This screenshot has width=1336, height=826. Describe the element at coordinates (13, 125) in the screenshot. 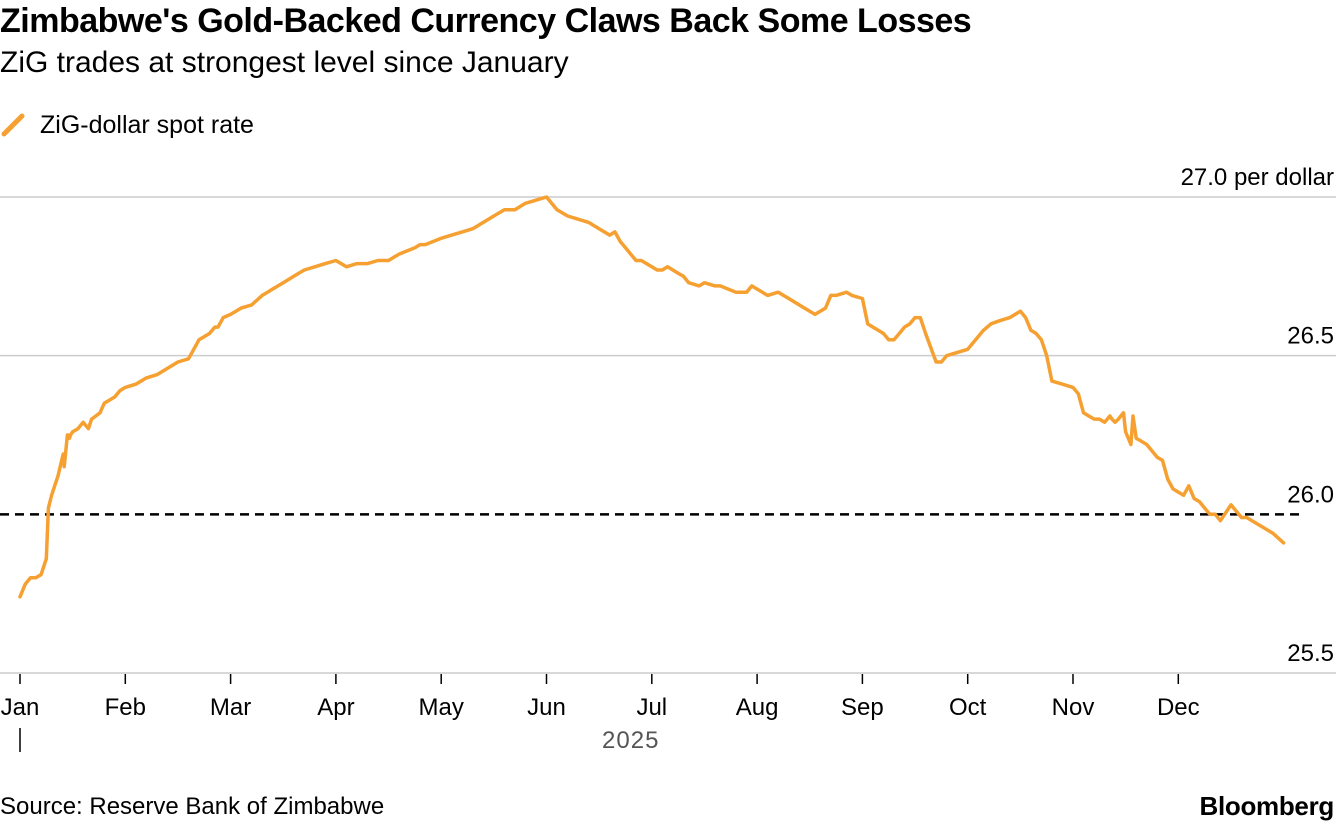

I see `legend-swatch-icon` at that location.